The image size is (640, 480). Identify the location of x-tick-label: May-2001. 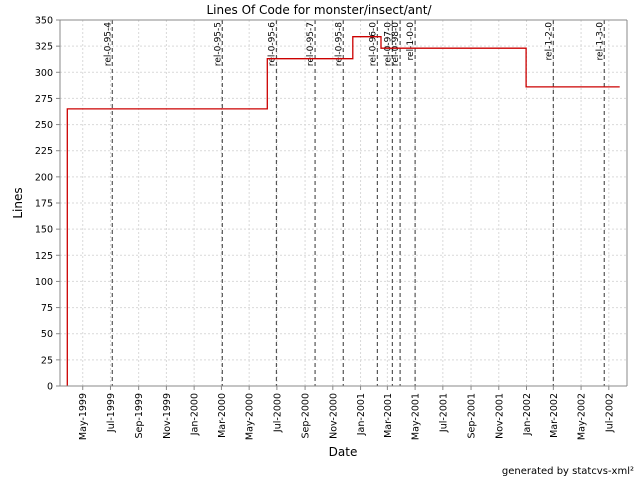
(416, 416).